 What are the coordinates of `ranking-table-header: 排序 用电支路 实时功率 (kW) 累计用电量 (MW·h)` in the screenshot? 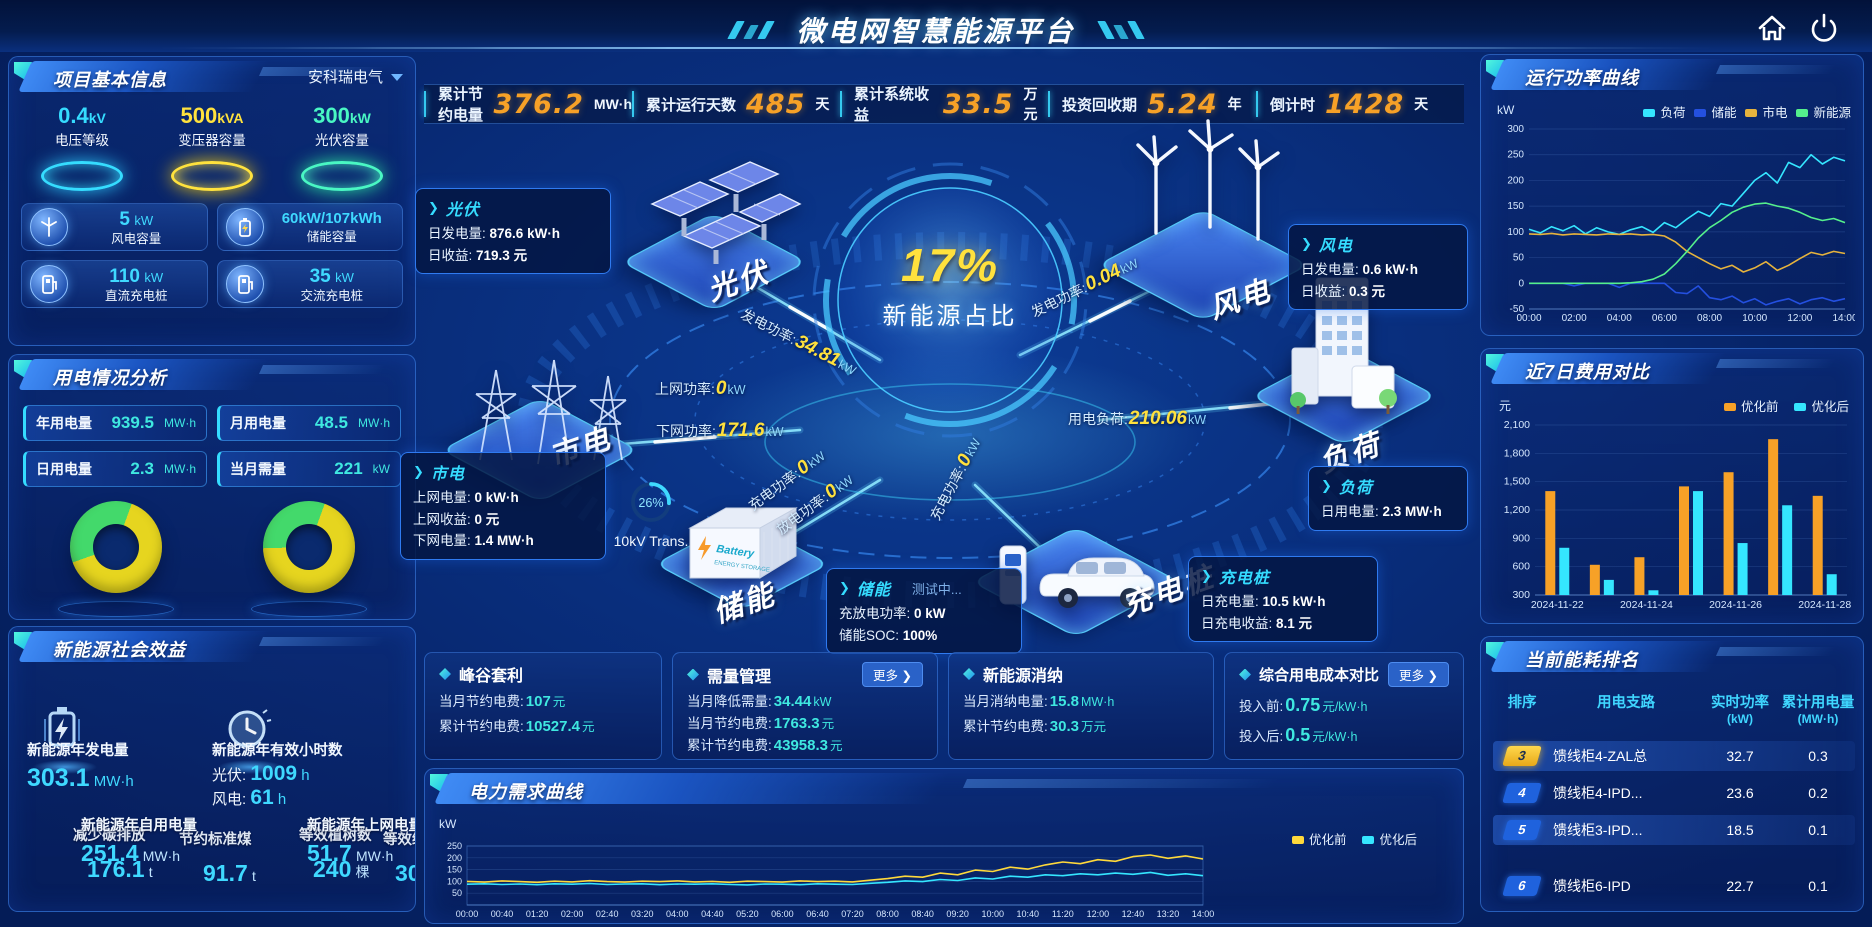 It's located at (1681, 710).